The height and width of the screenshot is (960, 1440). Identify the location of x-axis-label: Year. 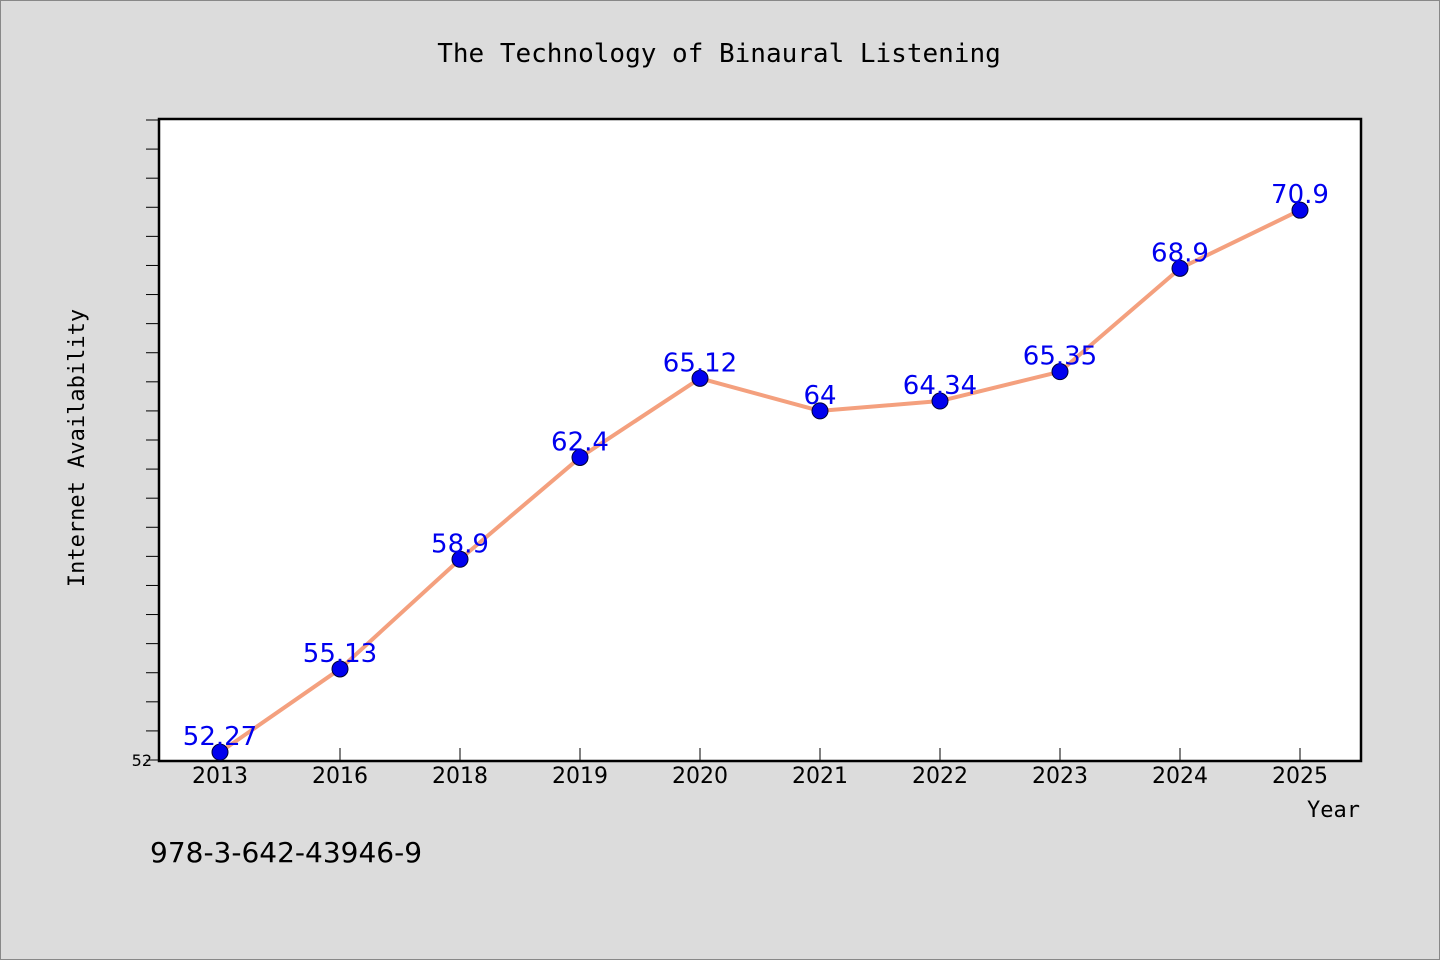
(1333, 810).